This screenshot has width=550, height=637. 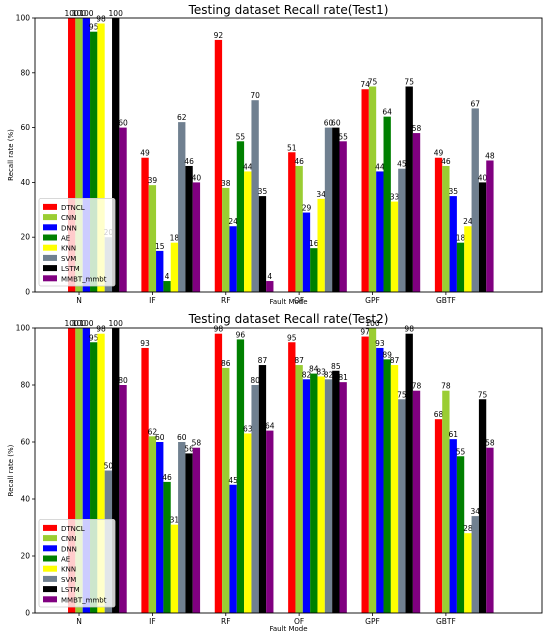 What do you see at coordinates (167, 477) in the screenshot?
I see `bar-value-label: 46` at bounding box center [167, 477].